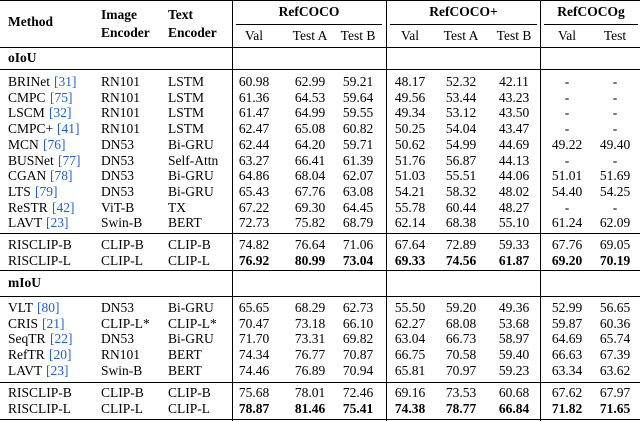  Describe the element at coordinates (177, 207) in the screenshot. I see `text-encoder: TX` at that location.